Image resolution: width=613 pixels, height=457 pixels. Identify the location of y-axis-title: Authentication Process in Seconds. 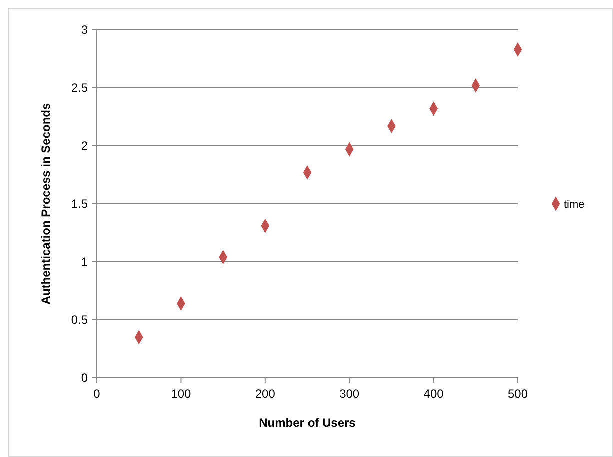
(46, 203).